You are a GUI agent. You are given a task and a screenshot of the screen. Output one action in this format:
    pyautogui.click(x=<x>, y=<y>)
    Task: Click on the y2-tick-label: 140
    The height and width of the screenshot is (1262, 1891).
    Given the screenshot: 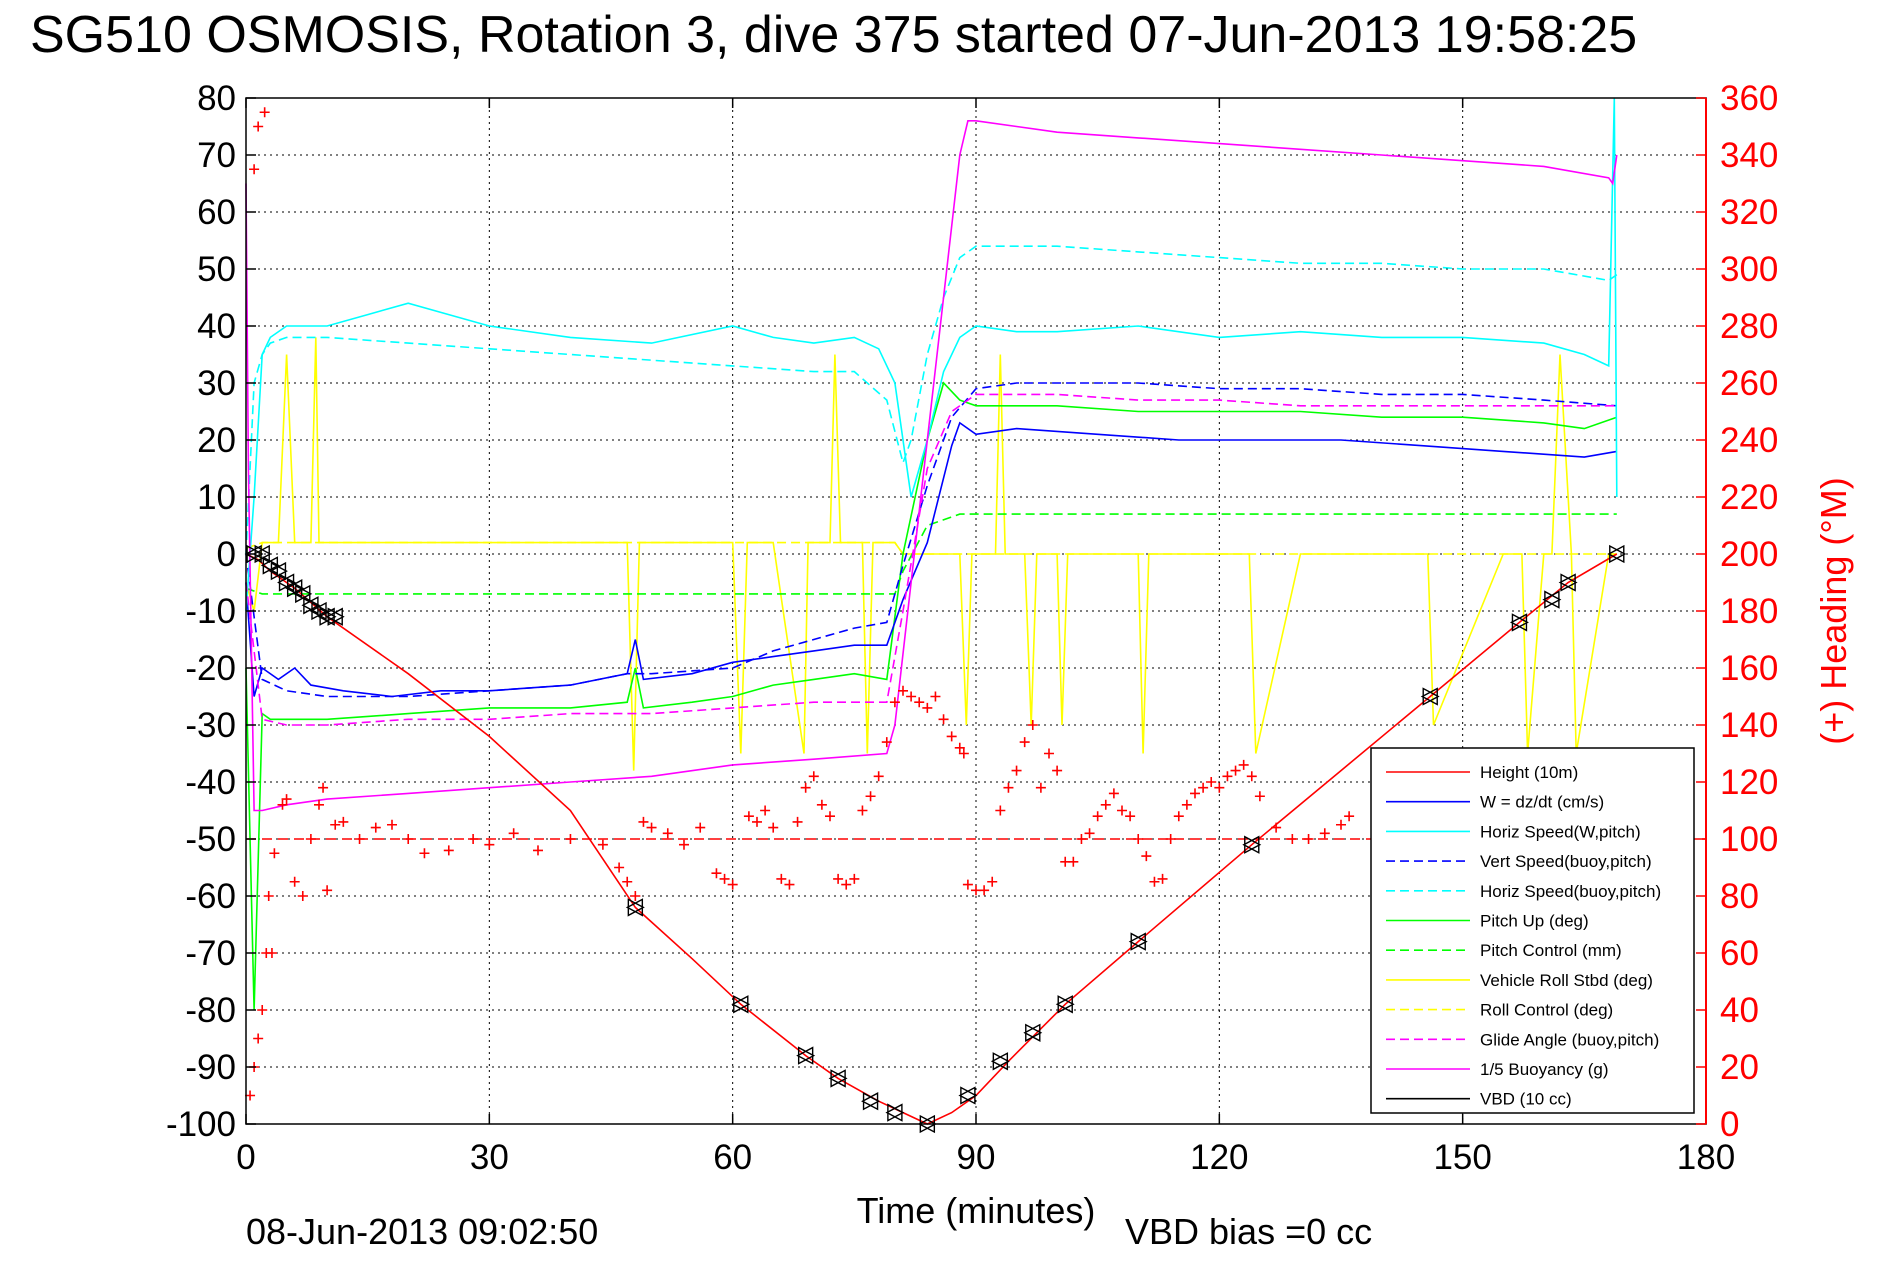 What is the action you would take?
    pyautogui.click(x=1749, y=725)
    